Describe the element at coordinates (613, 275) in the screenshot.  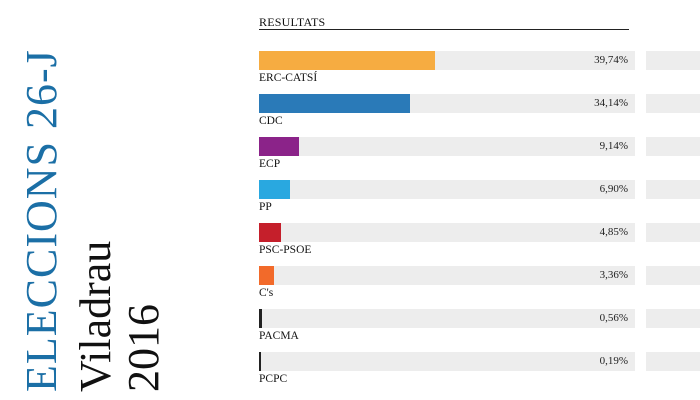
I see `value-label: 3,36%` at that location.